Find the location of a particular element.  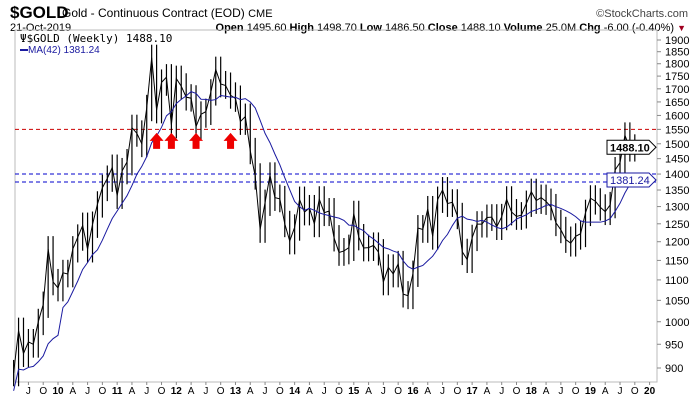

y-tick-label: 1750 is located at coordinates (677, 77).